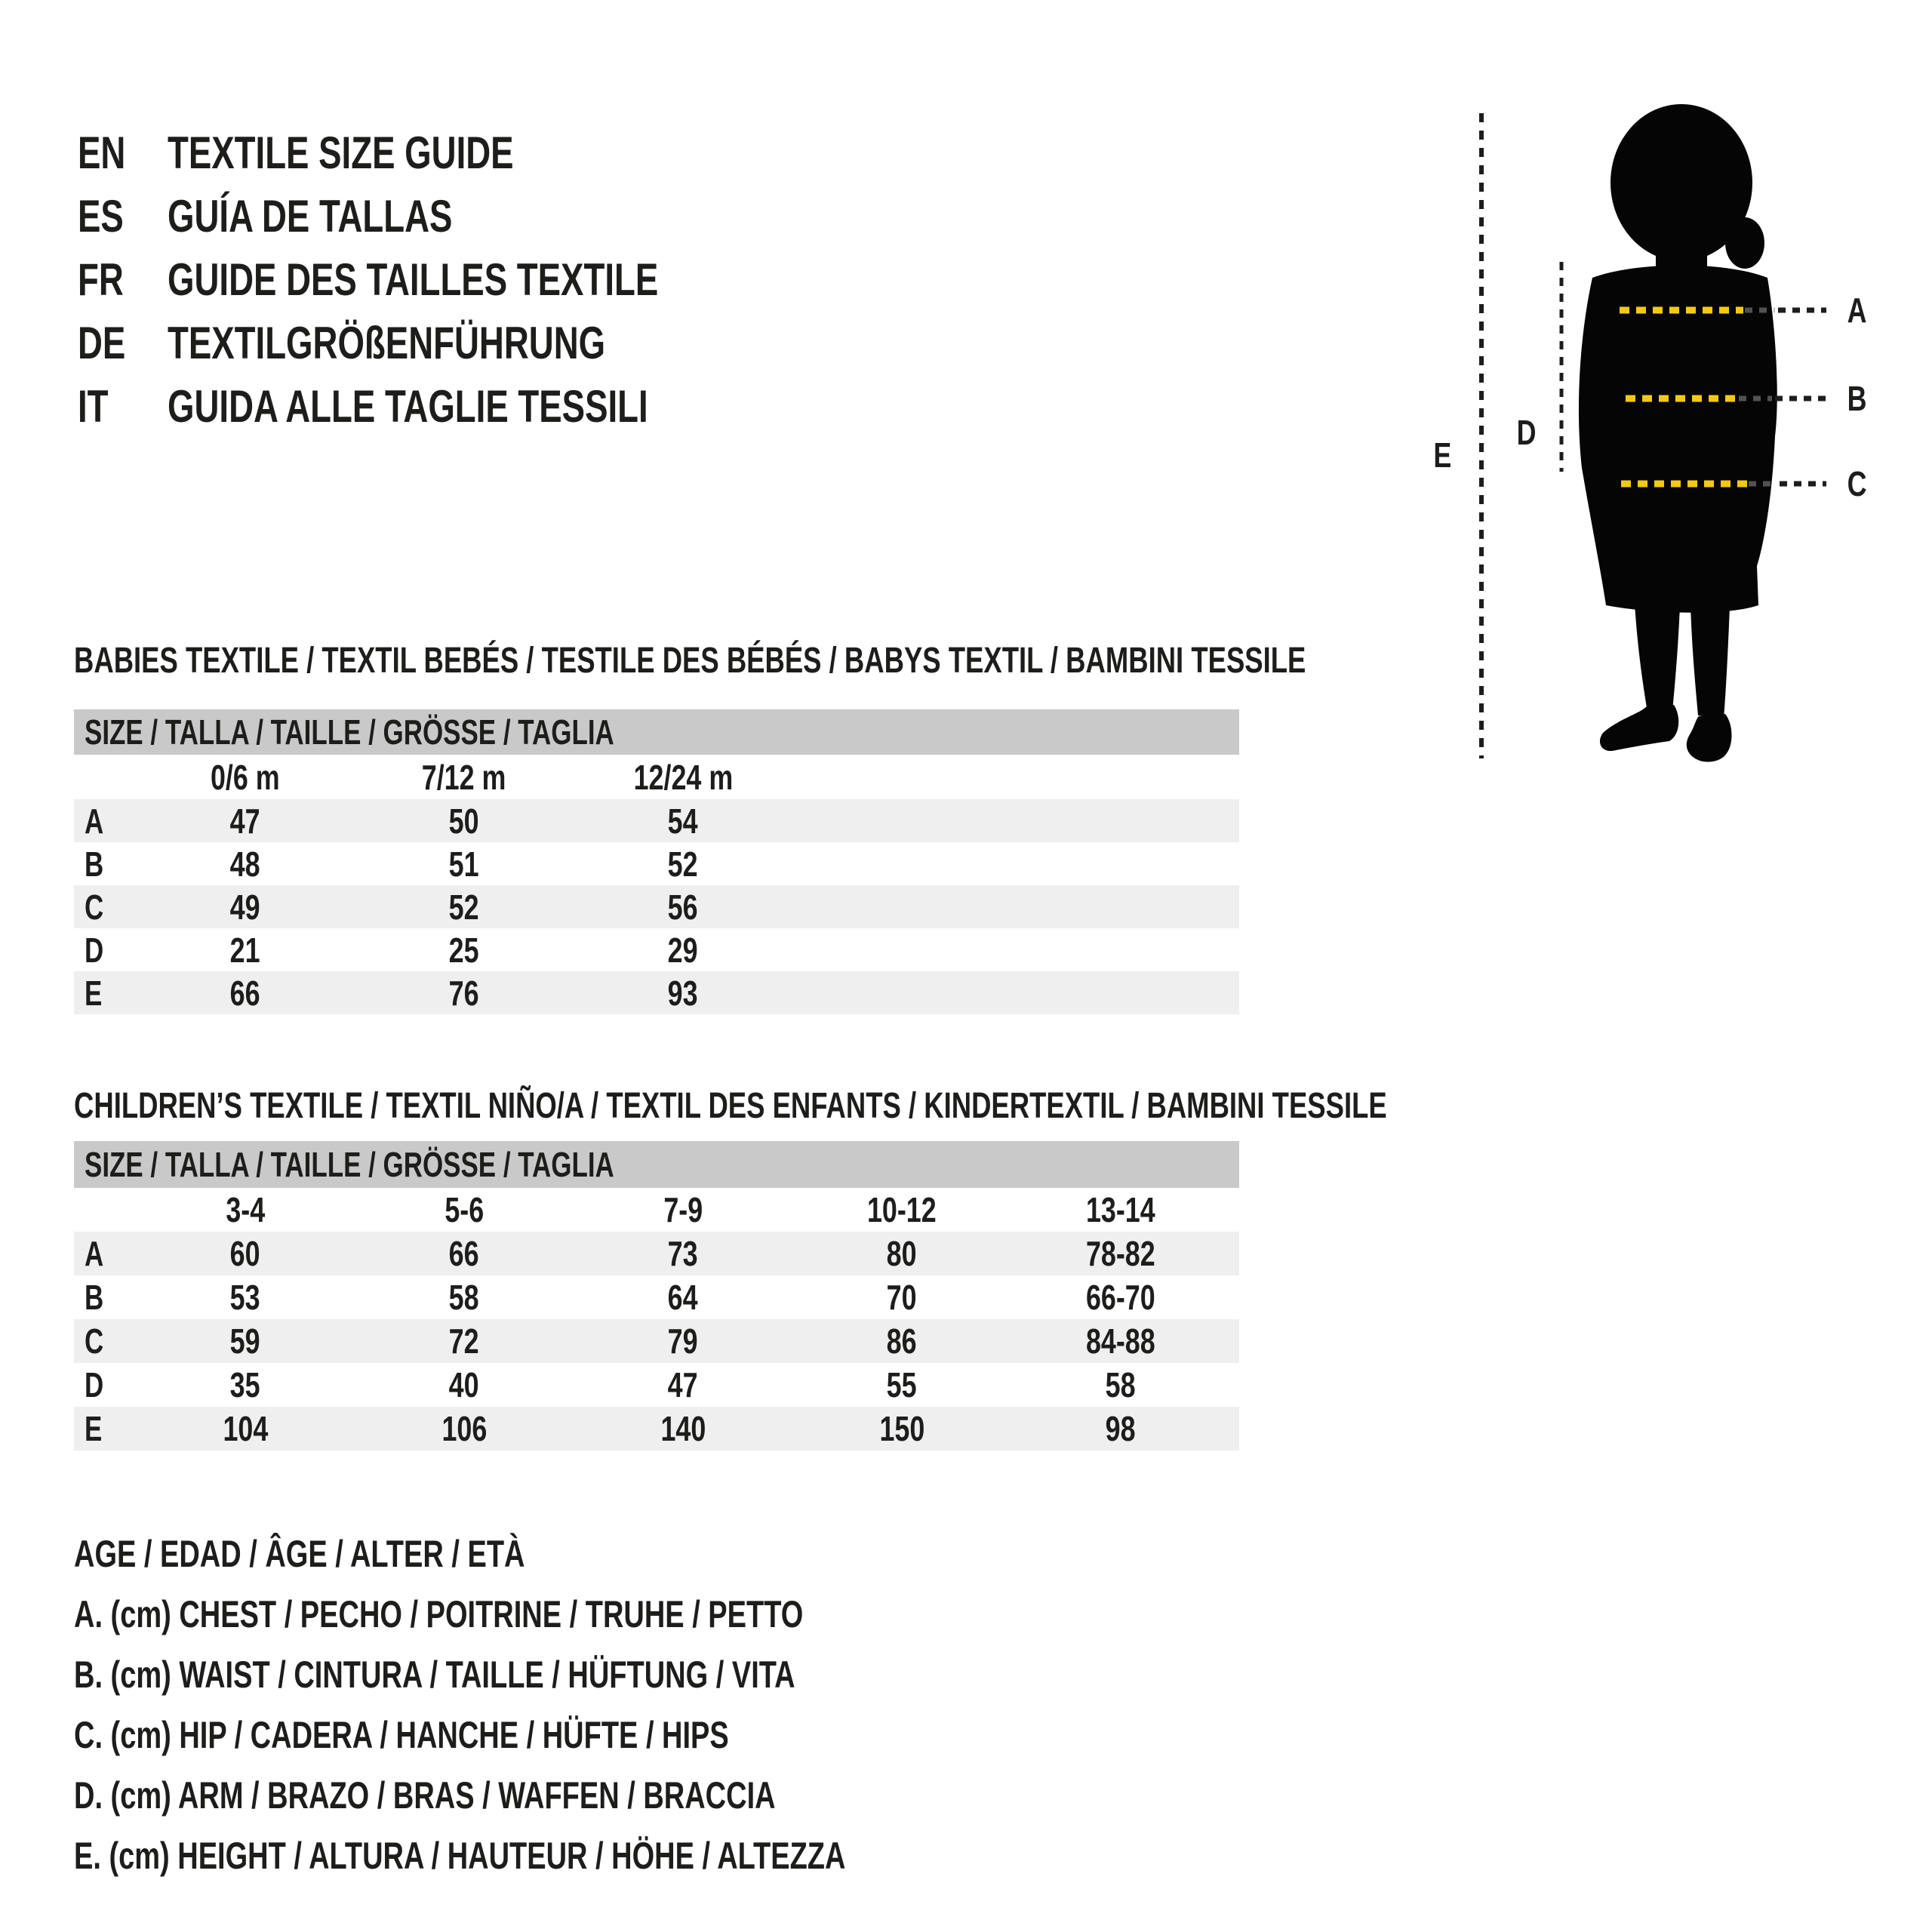 This screenshot has width=1932, height=1932. What do you see at coordinates (1442, 455) in the screenshot?
I see `figure-label-E: E` at bounding box center [1442, 455].